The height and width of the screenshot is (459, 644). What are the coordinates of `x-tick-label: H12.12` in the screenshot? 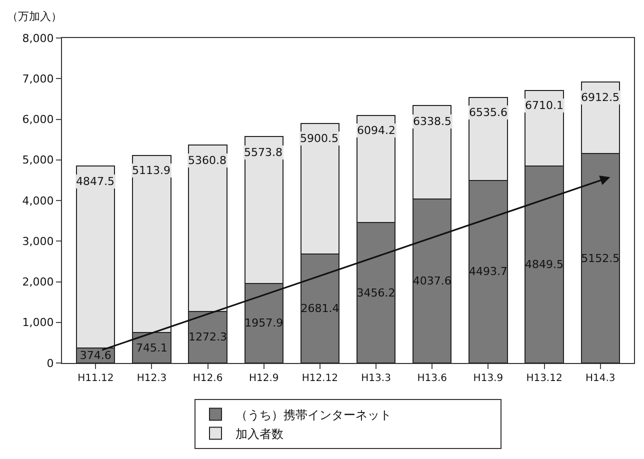 It's located at (320, 378).